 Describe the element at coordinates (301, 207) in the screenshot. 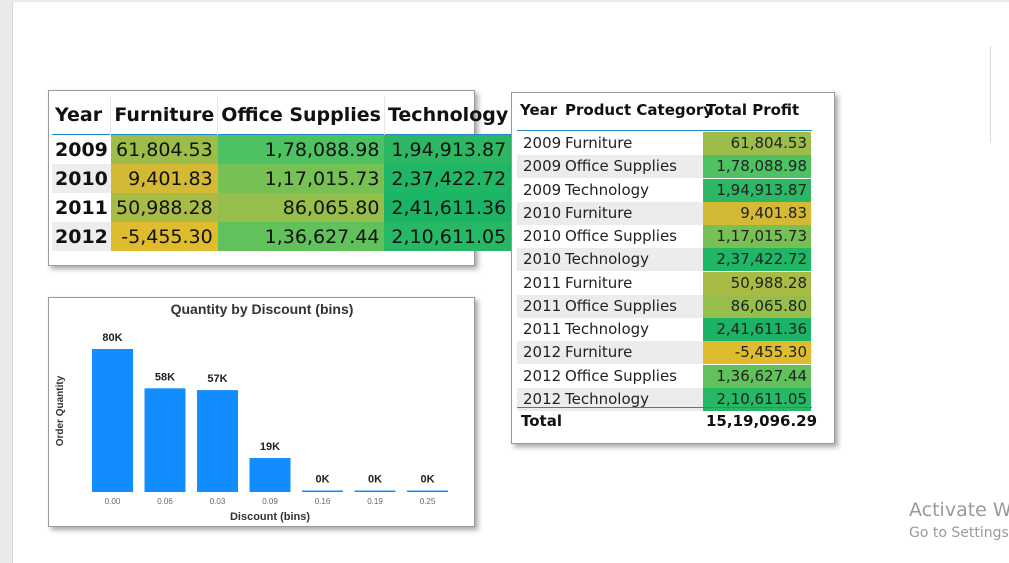

I see `matrix-cell: 86,065.80` at that location.